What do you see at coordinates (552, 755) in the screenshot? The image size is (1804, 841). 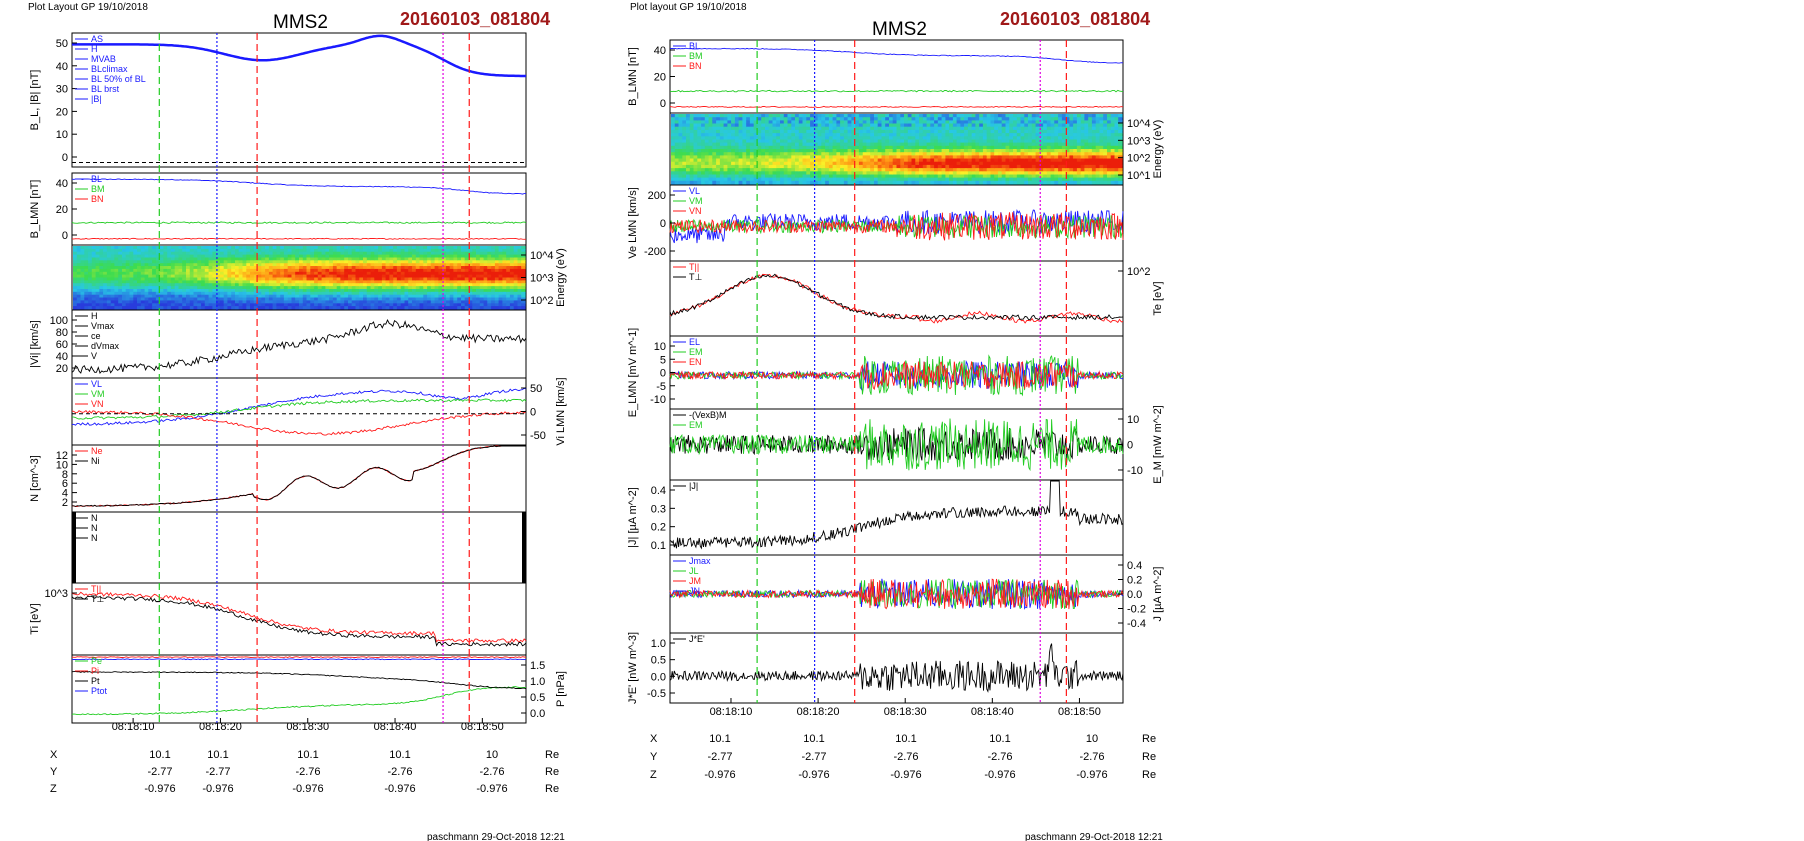 I see `ephemeris-unit: Re` at bounding box center [552, 755].